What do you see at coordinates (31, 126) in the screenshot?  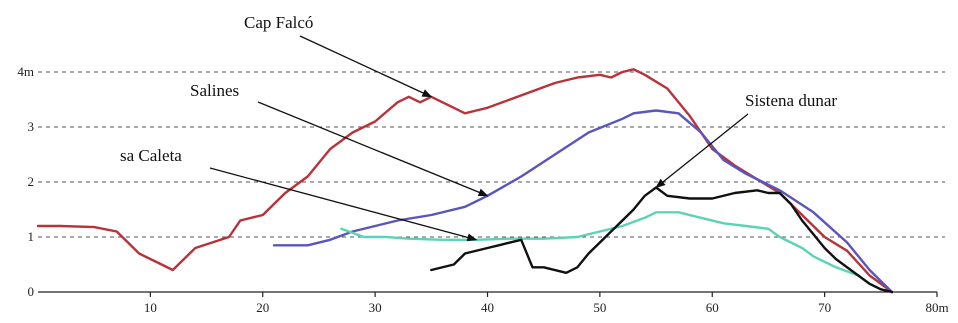 I see `y-tick-label: 3` at bounding box center [31, 126].